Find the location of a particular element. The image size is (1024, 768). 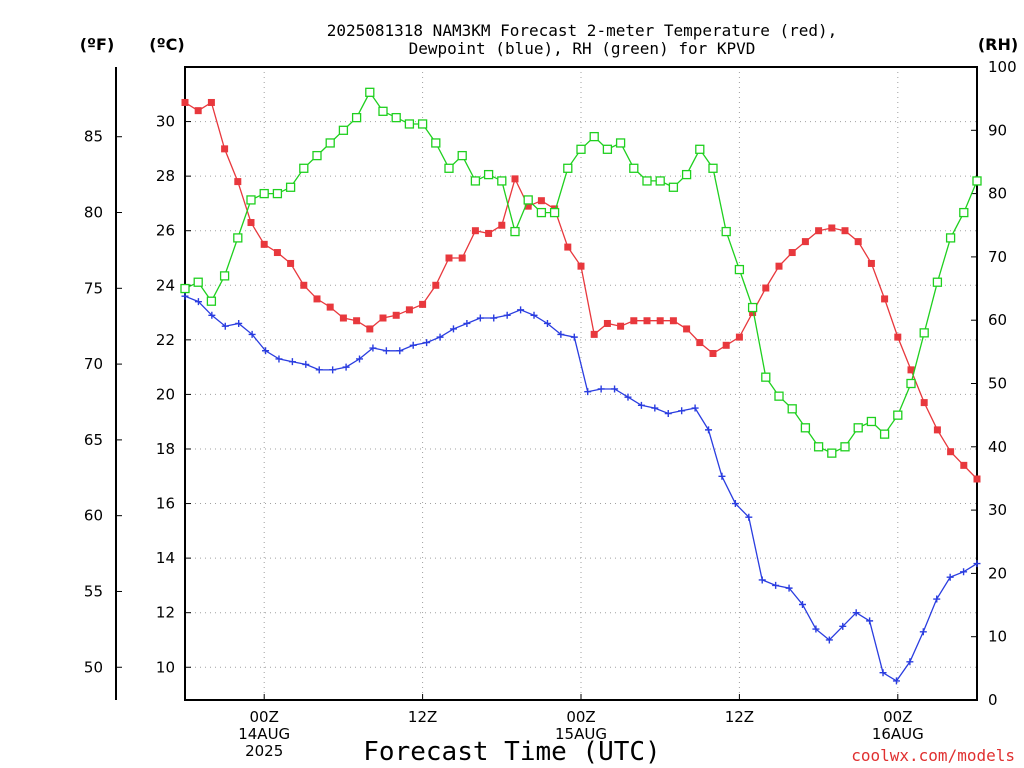

rh-tick-label: 60 is located at coordinates (997, 320).